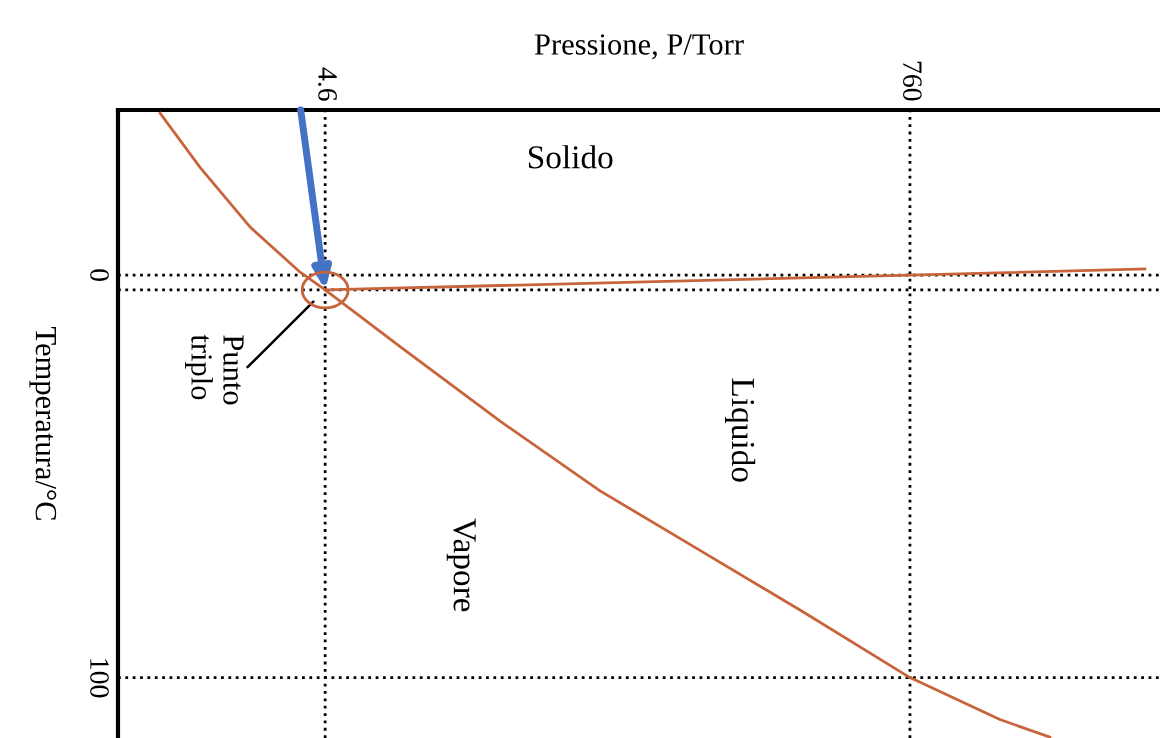 The image size is (1160, 738). What do you see at coordinates (214, 369) in the screenshot?
I see `annotation: Punto triplo` at bounding box center [214, 369].